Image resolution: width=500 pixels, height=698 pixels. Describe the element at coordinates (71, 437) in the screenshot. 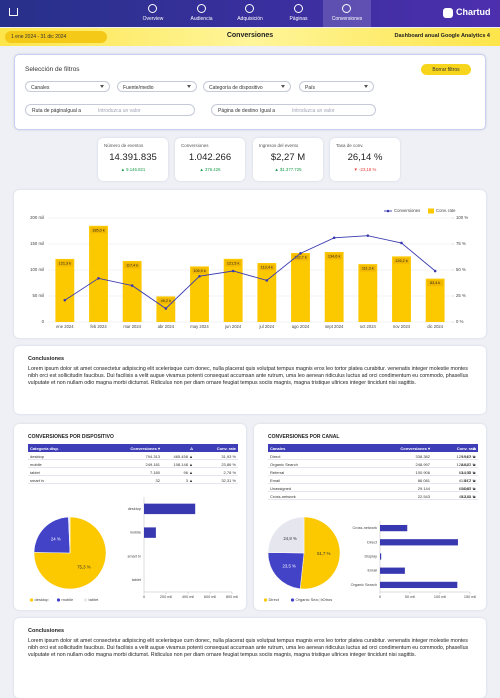

I see `table-title: CONVERSIONES POR DISPOSITIVO` at that location.